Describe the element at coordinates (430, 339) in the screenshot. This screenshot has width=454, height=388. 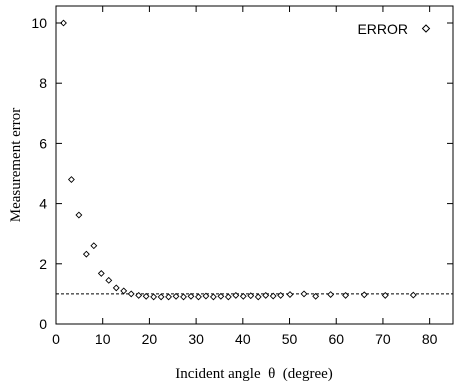
I see `x-tick-label: 80` at that location.